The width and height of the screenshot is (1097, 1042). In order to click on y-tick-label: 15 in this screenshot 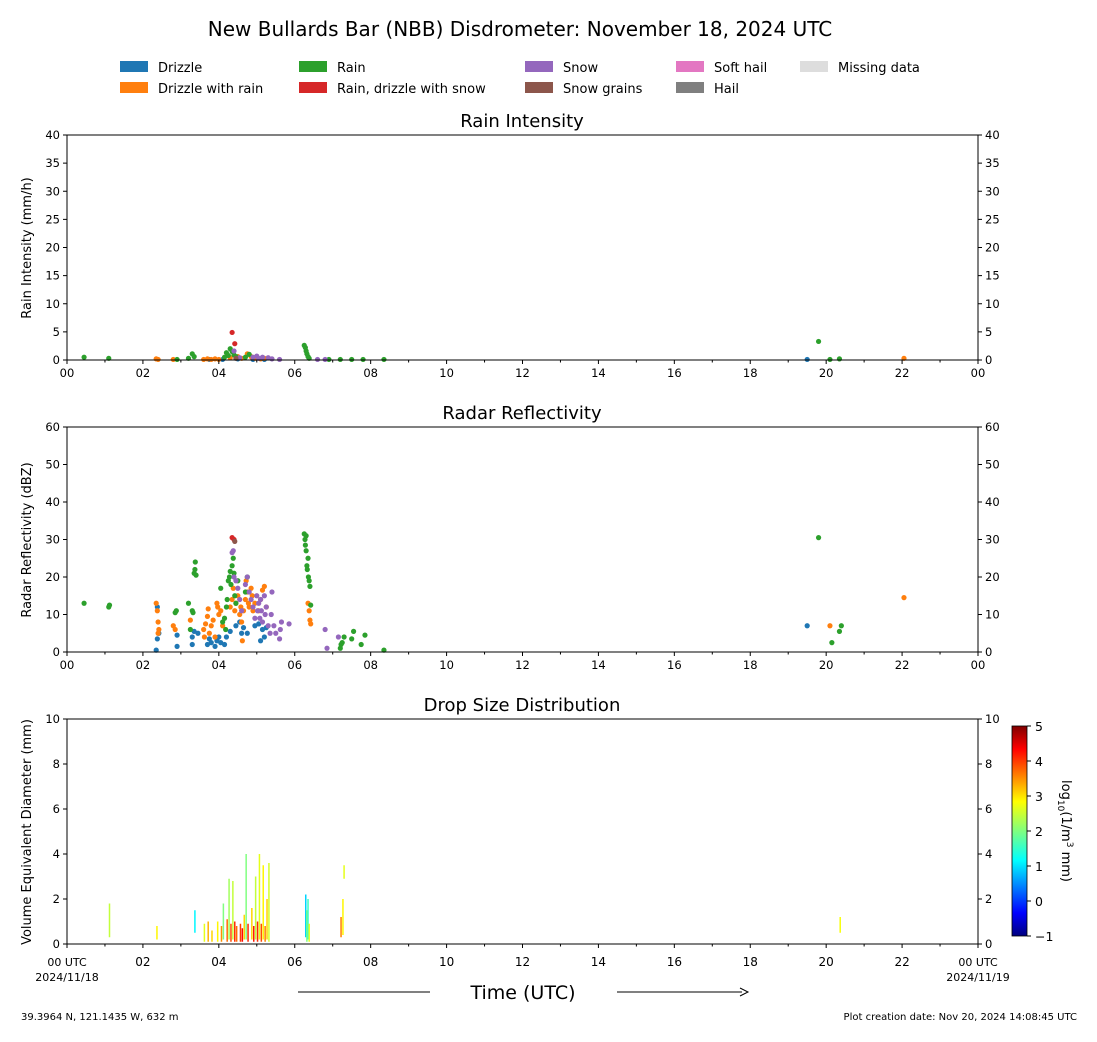, I will do `click(992, 276)`.